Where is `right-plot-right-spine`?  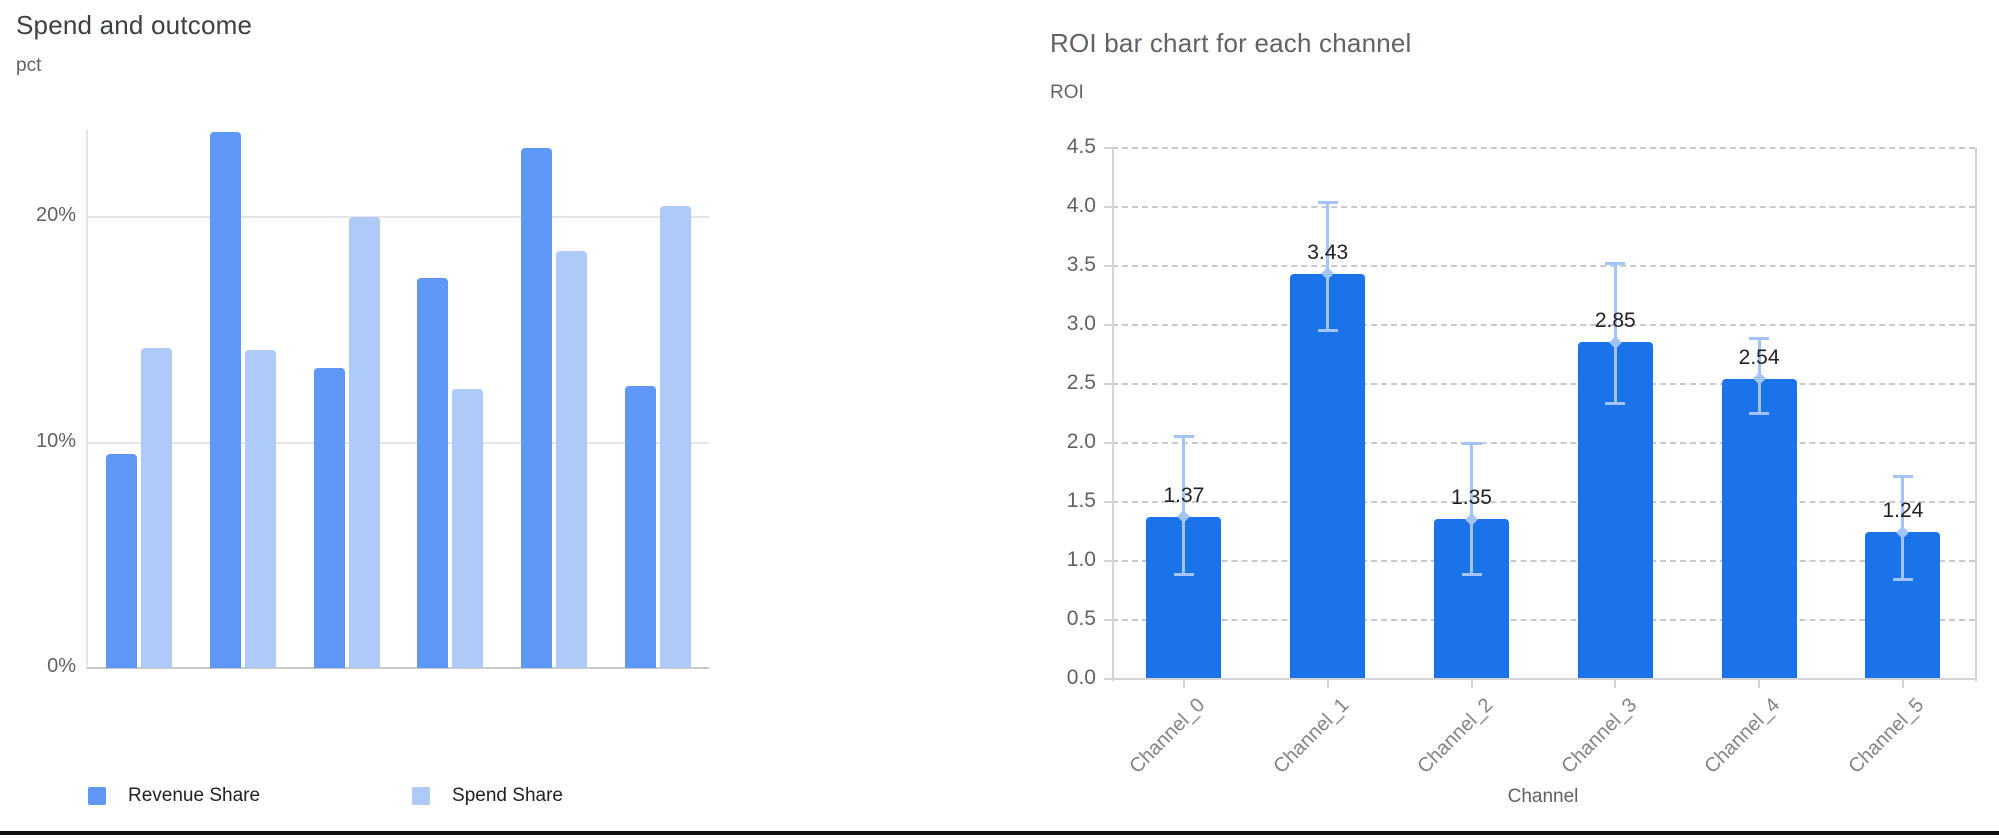
right-plot-right-spine is located at coordinates (1976, 414).